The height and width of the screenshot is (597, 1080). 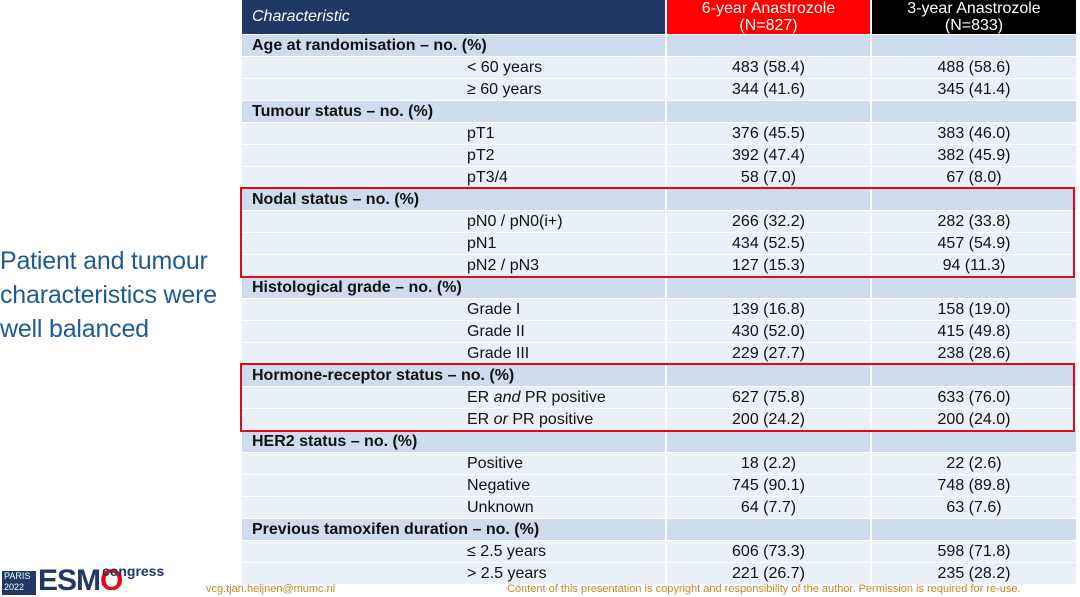 What do you see at coordinates (545, 508) in the screenshot?
I see `row-label: Unknown` at bounding box center [545, 508].